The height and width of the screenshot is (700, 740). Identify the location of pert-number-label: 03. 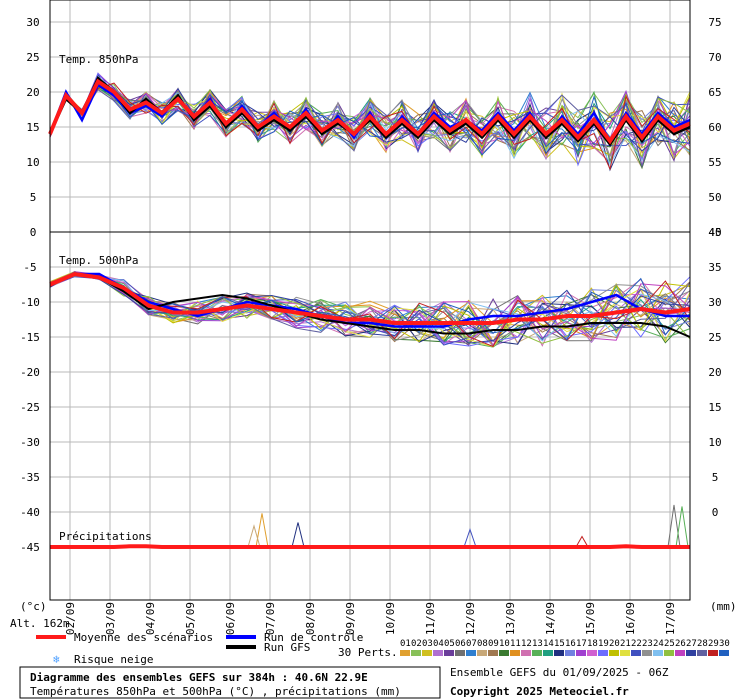
(427, 644).